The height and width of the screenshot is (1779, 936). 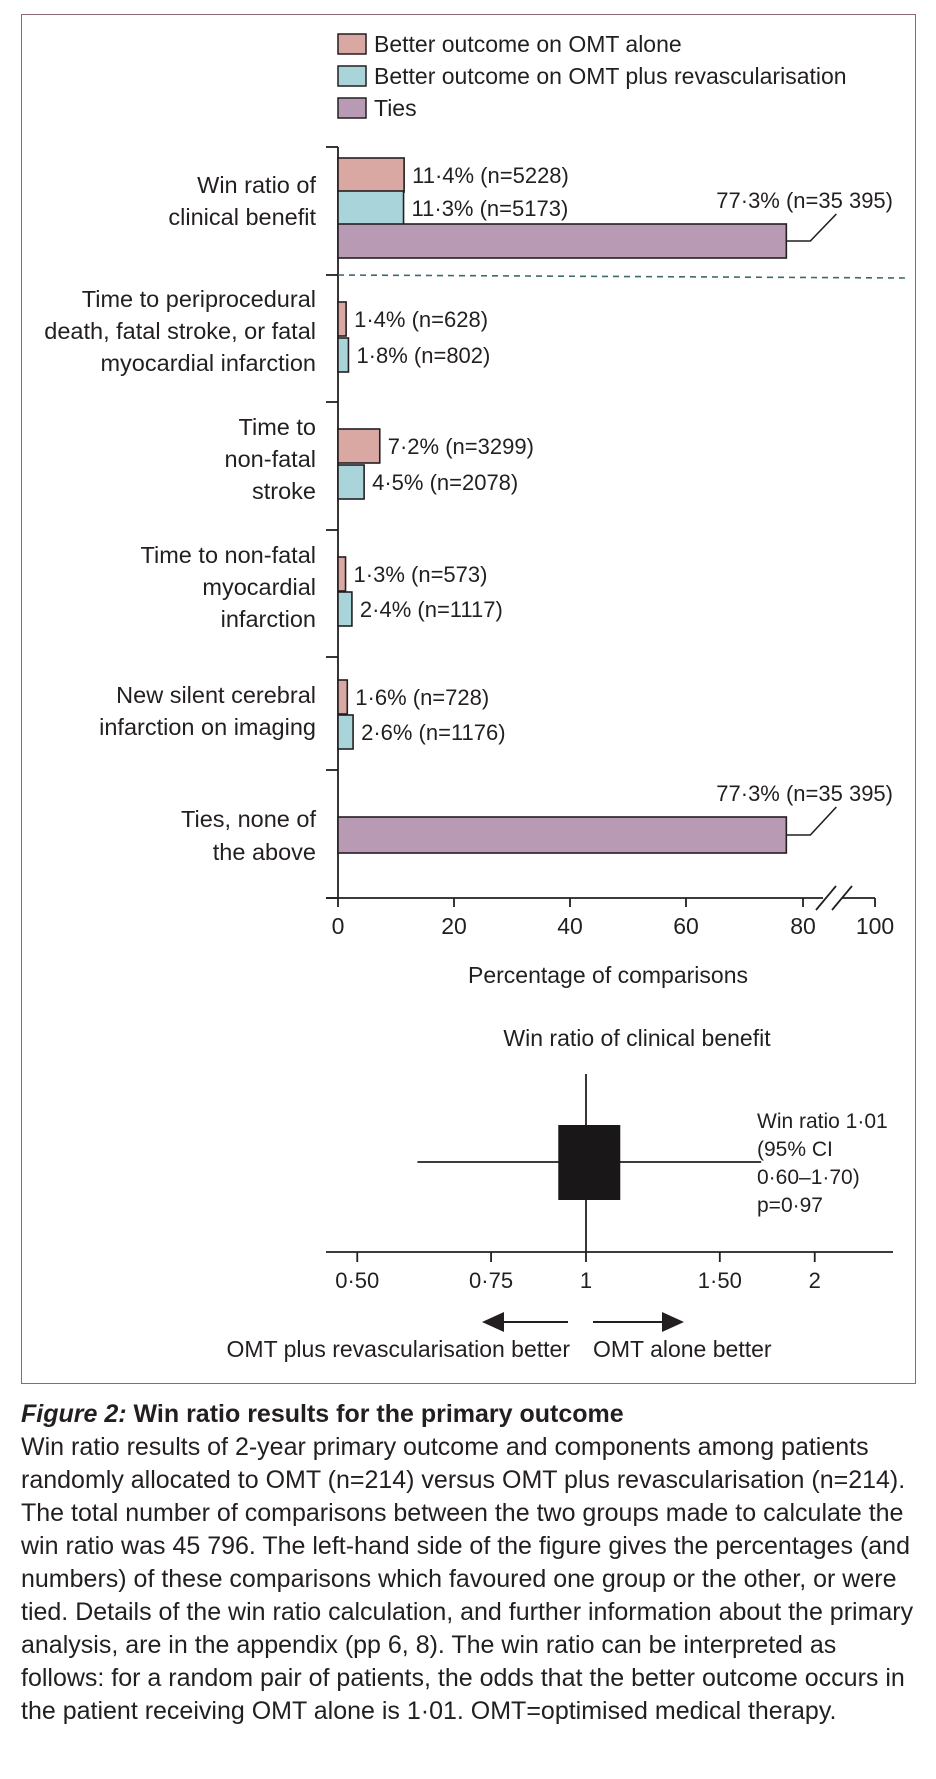 I want to click on x-tick-label: 20, so click(x=454, y=926).